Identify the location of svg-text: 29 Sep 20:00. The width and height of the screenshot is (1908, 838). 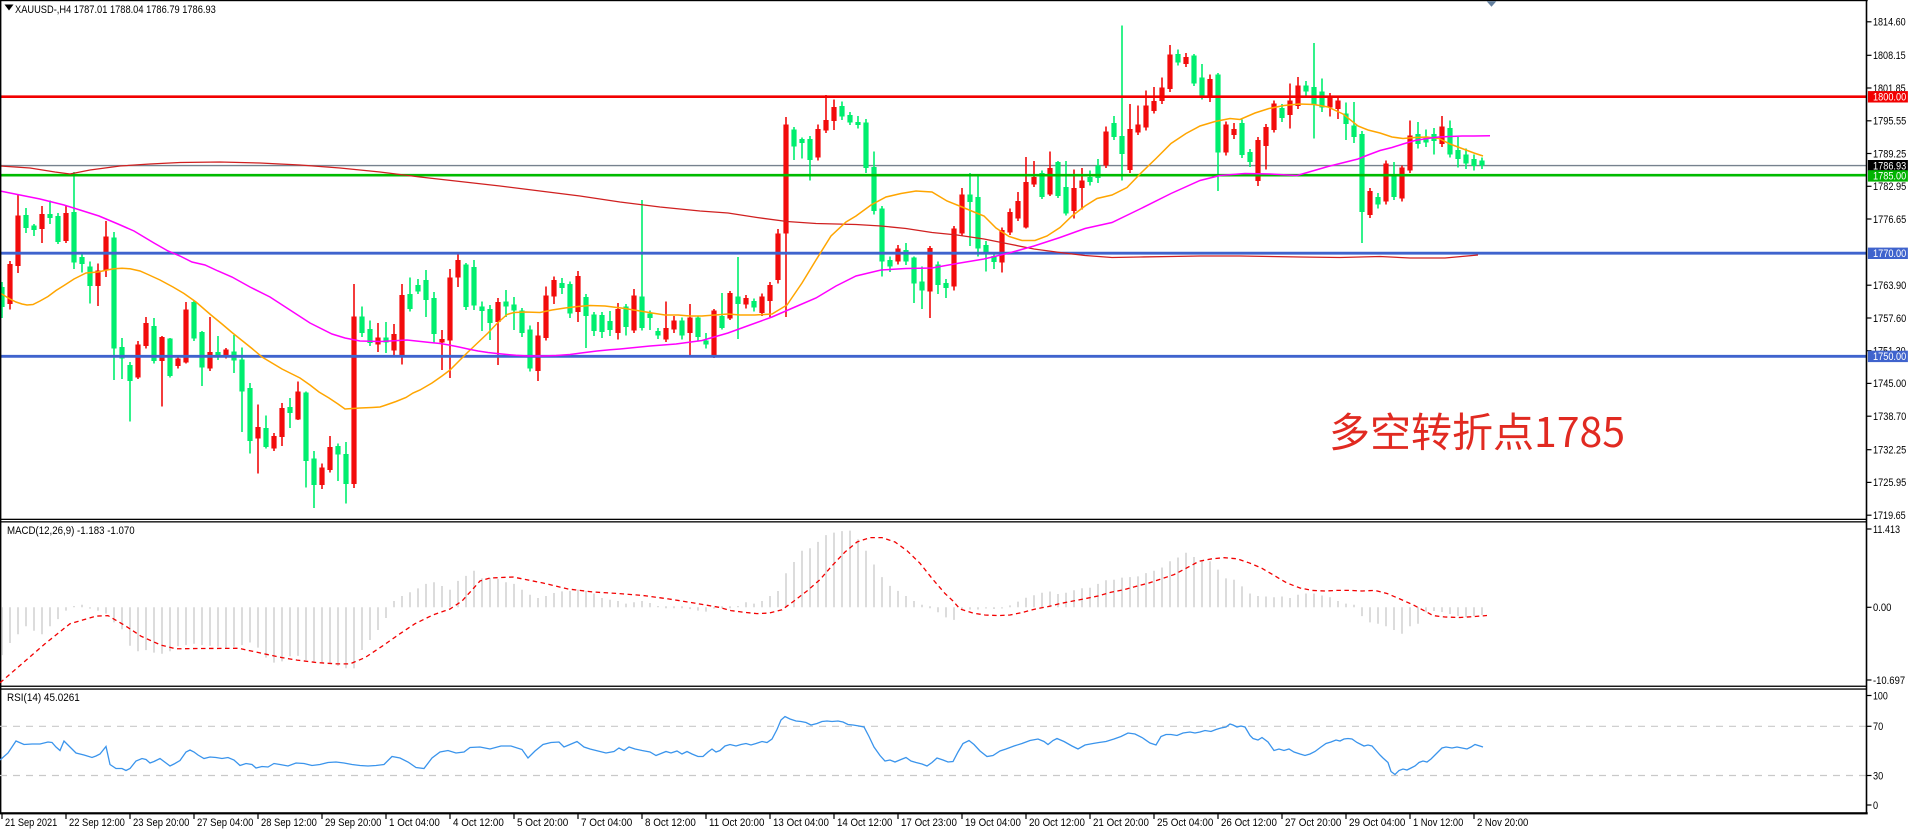
(353, 823).